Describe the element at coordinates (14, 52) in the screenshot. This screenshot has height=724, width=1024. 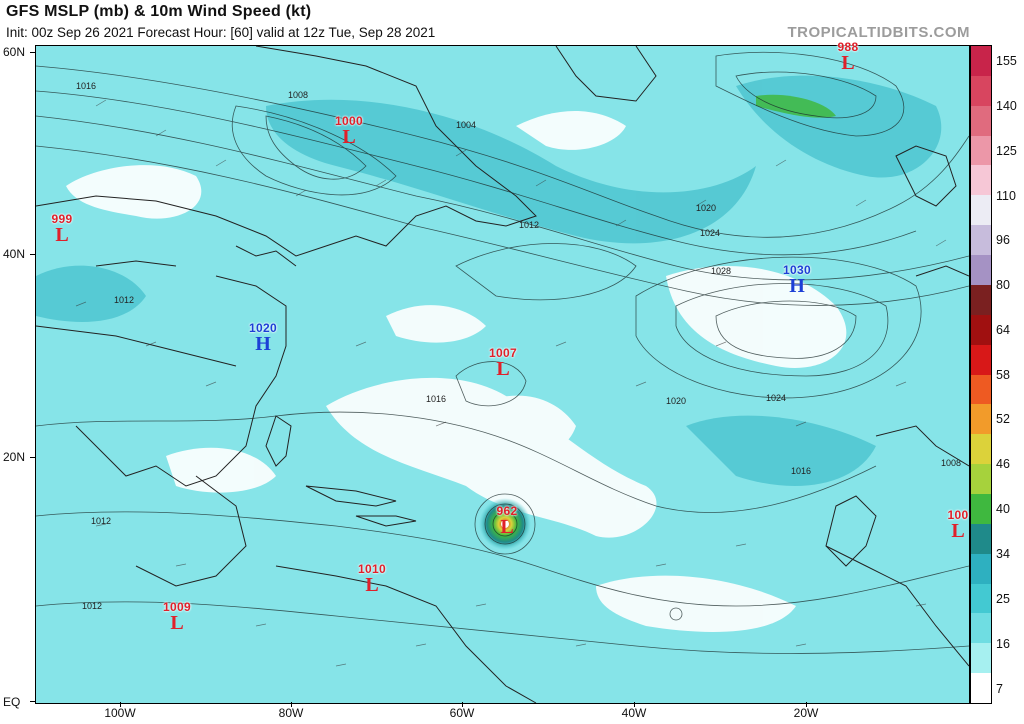
I see `lat-label-60n: 60N` at that location.